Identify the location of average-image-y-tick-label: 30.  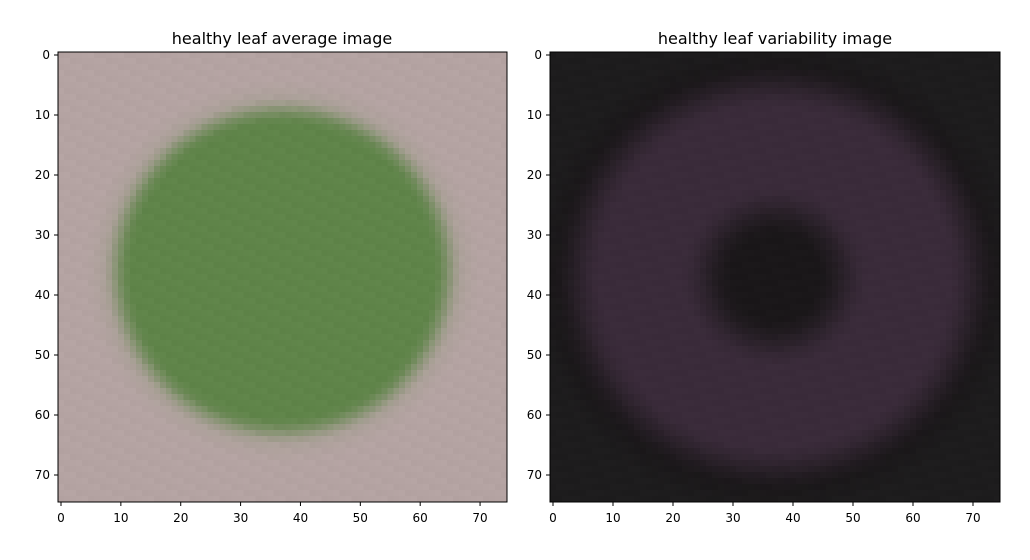
(42, 235).